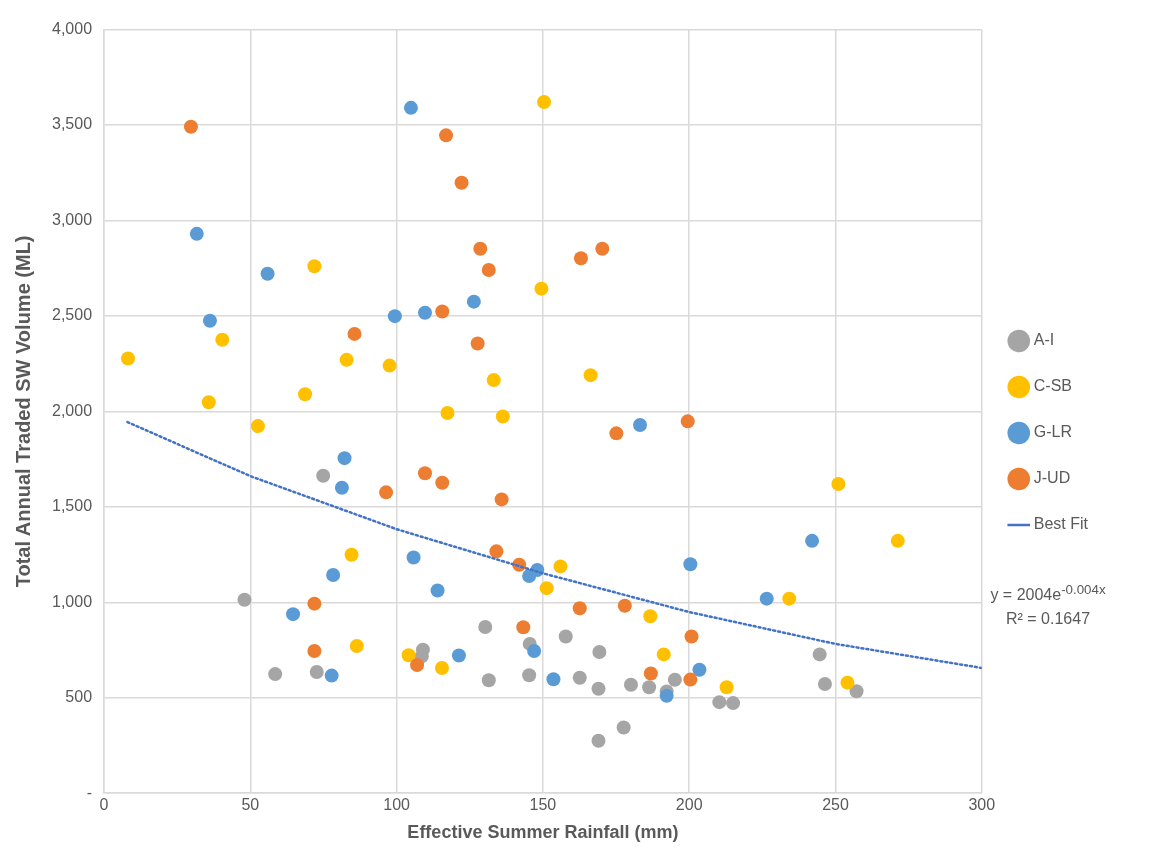 Image resolution: width=1149 pixels, height=859 pixels. What do you see at coordinates (1048, 619) in the screenshot?
I see `text: R² = 0.1647` at bounding box center [1048, 619].